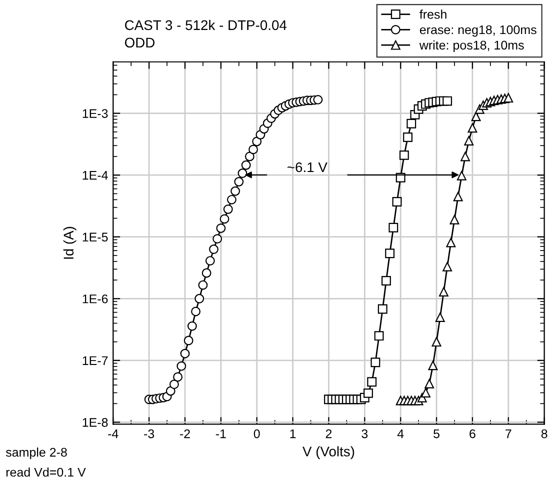 This screenshot has width=560, height=499. Describe the element at coordinates (206, 25) in the screenshot. I see `chart-title: CAST 3 - 512k - DTP-0.04` at that location.